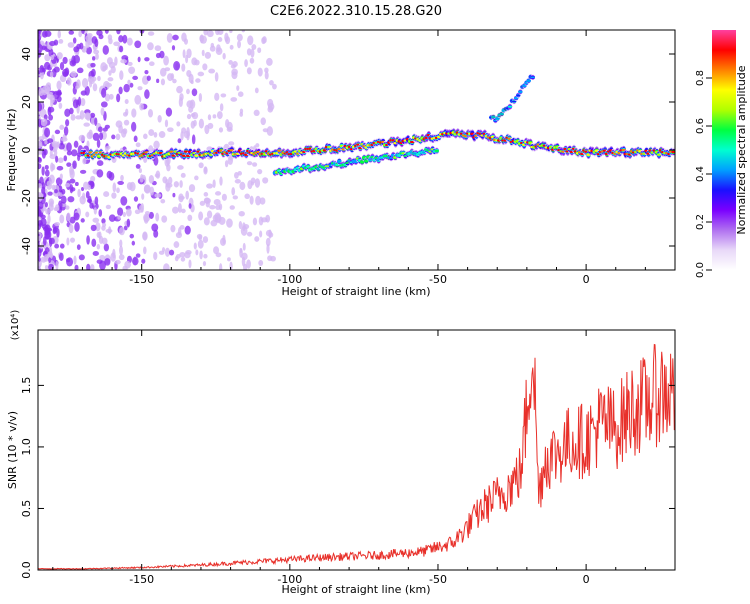 Image resolution: width=750 pixels, height=604 pixels. Describe the element at coordinates (356, 11) in the screenshot. I see `figure-title: C2E6.2022.310.15.28.G20` at that location.